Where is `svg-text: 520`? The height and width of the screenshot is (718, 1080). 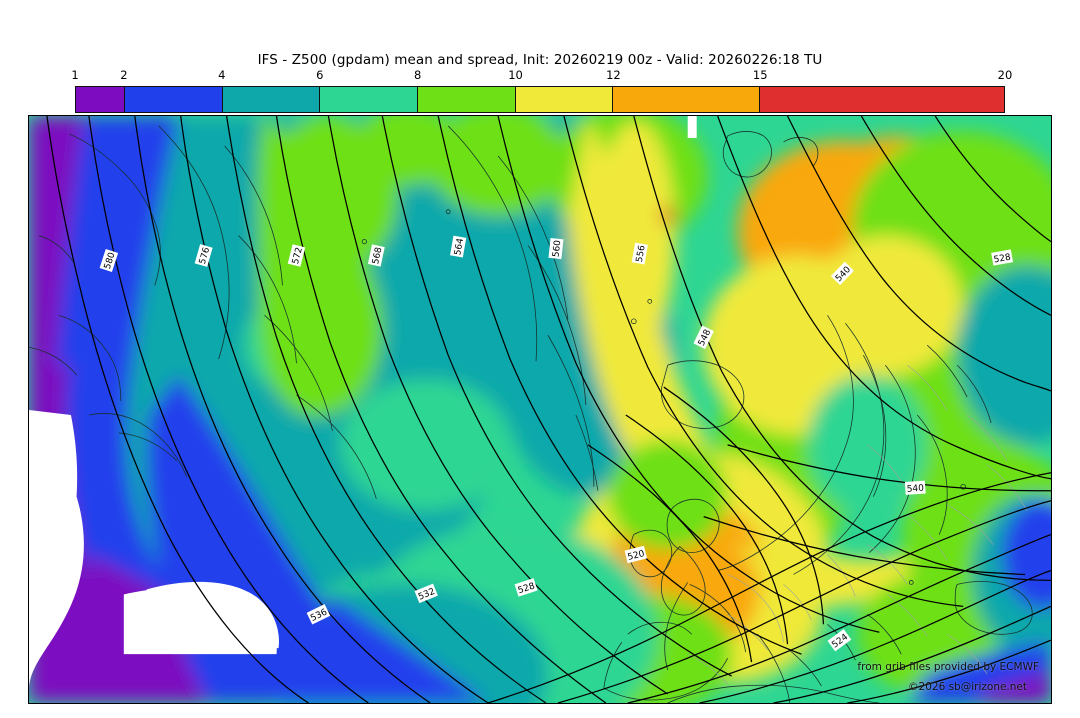
svg-text: 520 is located at coordinates (636, 556).